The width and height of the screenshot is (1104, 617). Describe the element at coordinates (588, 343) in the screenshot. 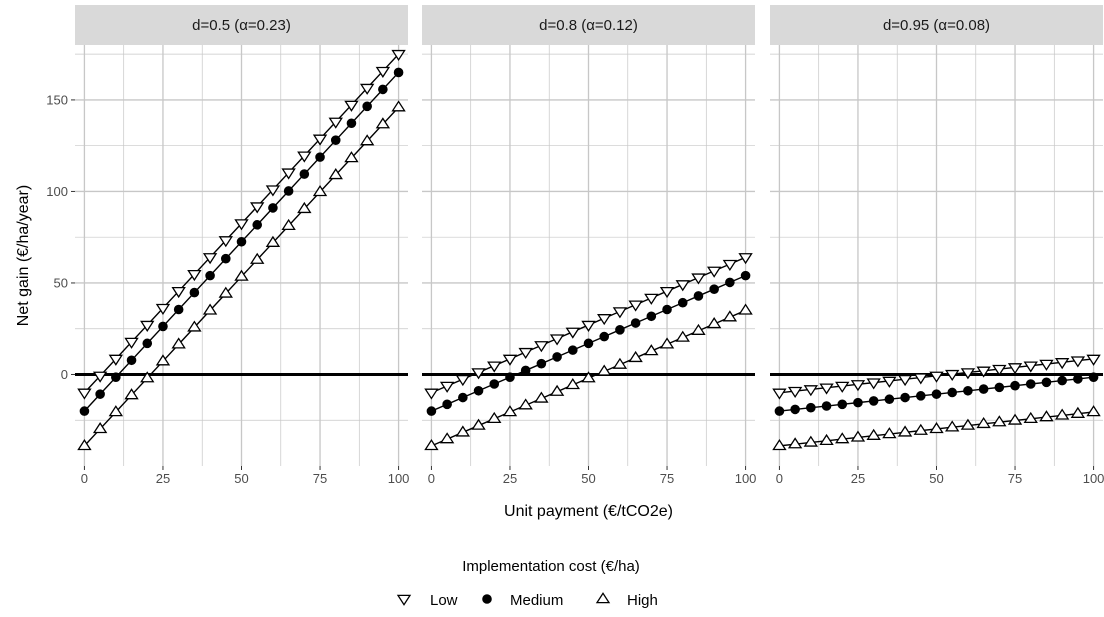

I see `series-medium` at that location.